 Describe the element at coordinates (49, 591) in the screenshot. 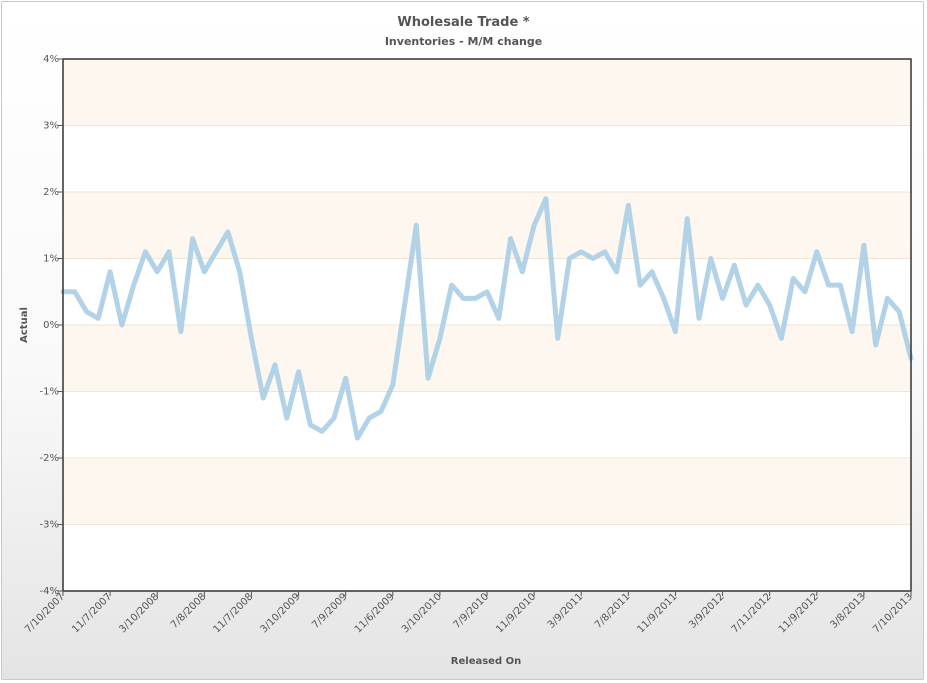

I see `y-tick-label: -4%` at that location.